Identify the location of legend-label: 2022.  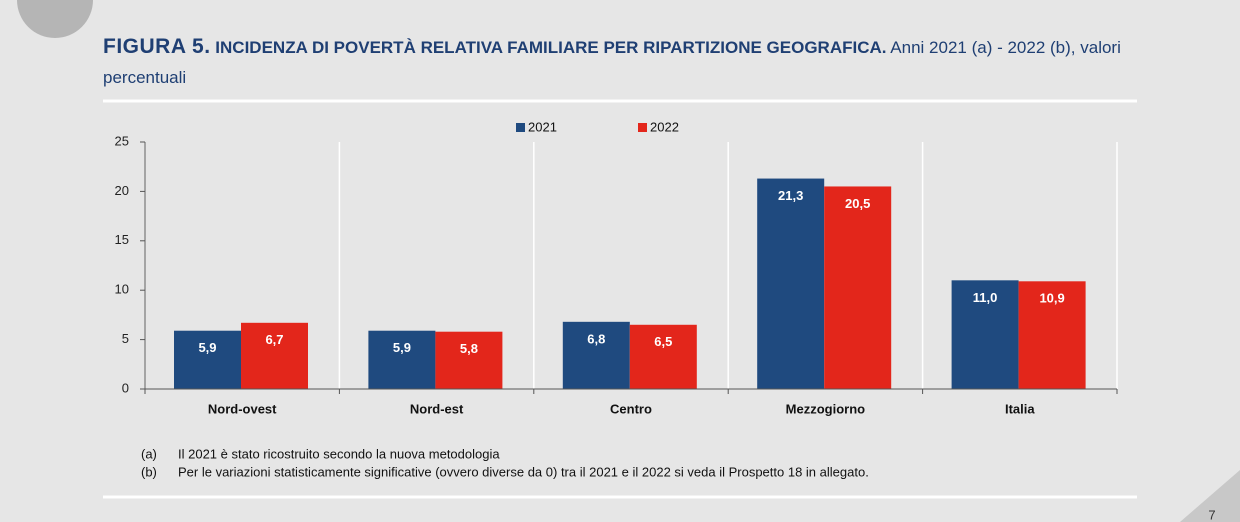
(664, 126).